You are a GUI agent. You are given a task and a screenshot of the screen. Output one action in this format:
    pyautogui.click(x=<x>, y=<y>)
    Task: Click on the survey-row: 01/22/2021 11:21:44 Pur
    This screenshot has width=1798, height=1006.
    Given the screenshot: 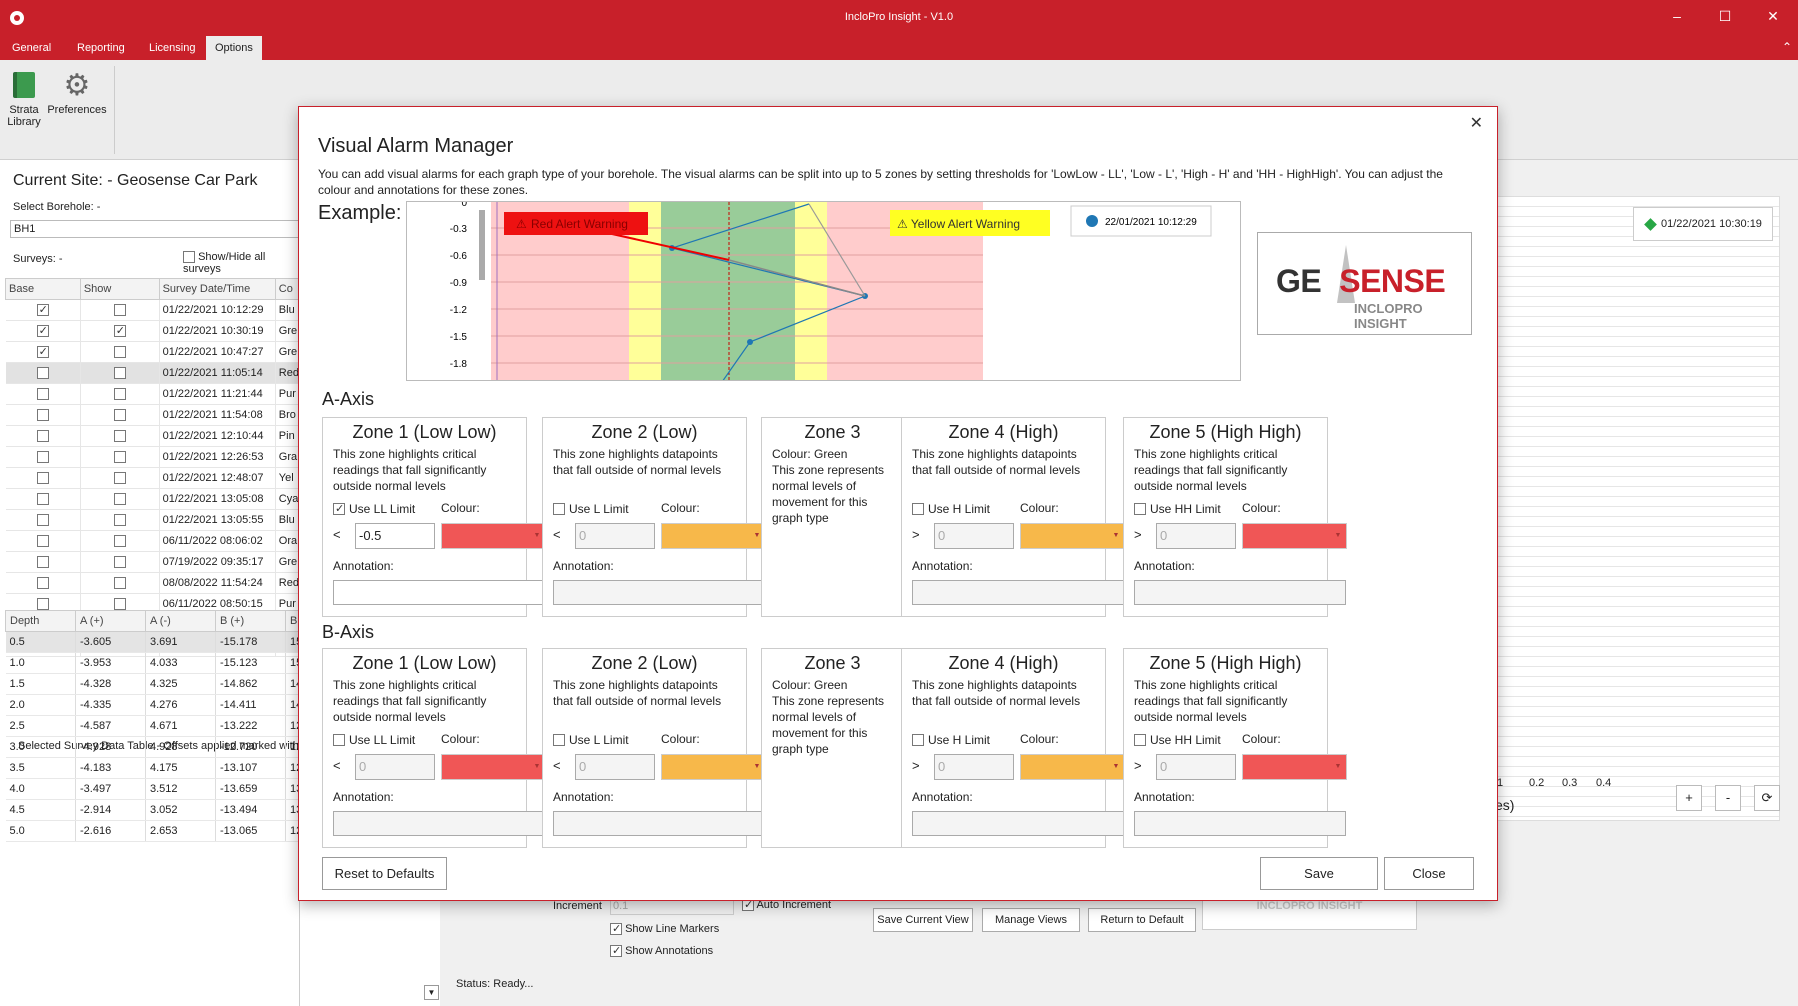 What is the action you would take?
    pyautogui.click(x=153, y=394)
    